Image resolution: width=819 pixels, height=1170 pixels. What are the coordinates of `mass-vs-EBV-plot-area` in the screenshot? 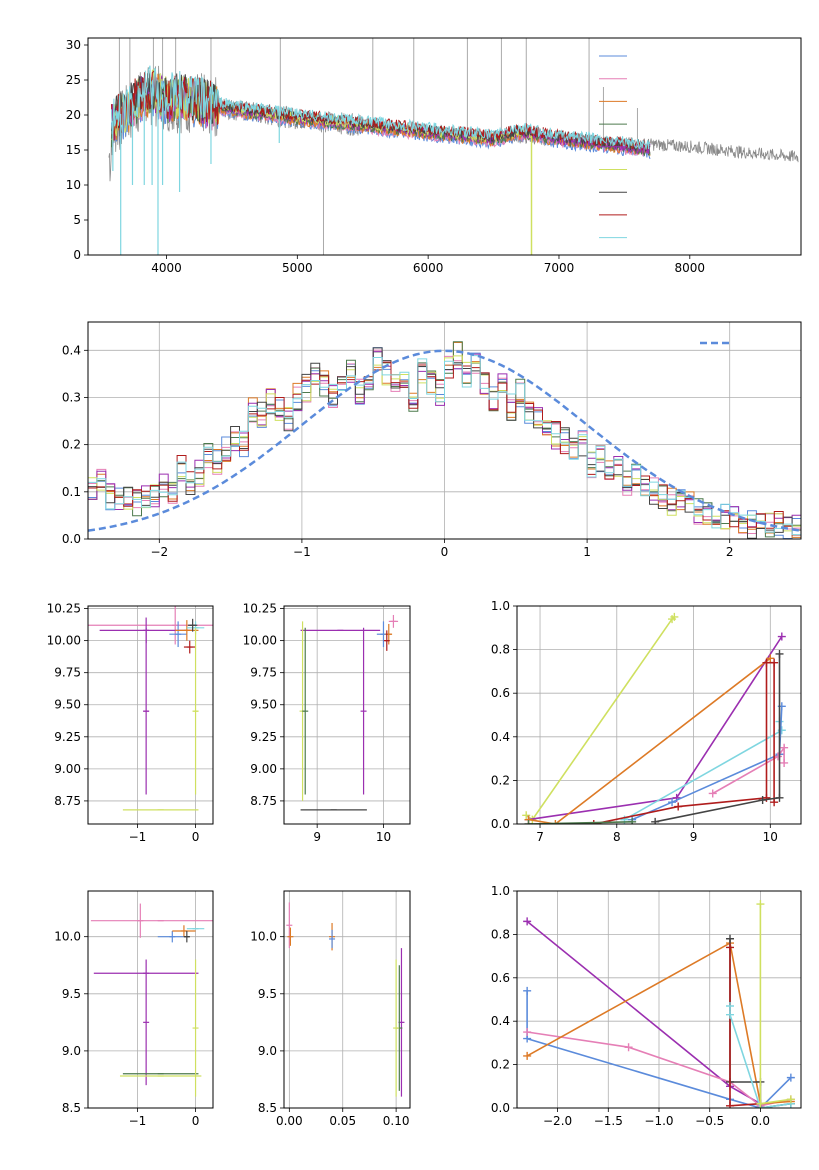 It's located at (345, 999).